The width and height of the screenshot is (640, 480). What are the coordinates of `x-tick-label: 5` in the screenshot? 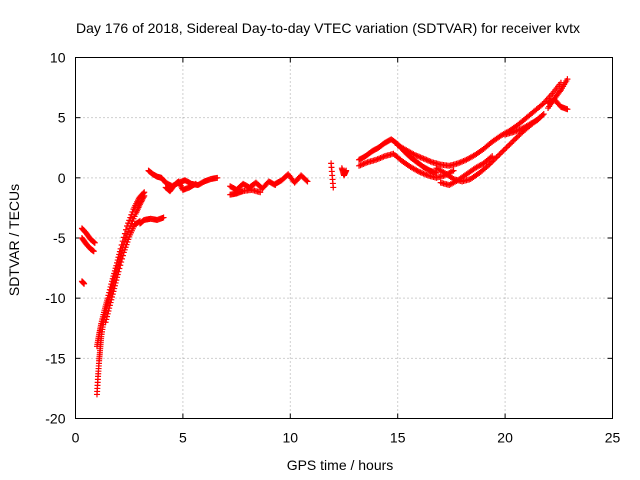 It's located at (183, 438).